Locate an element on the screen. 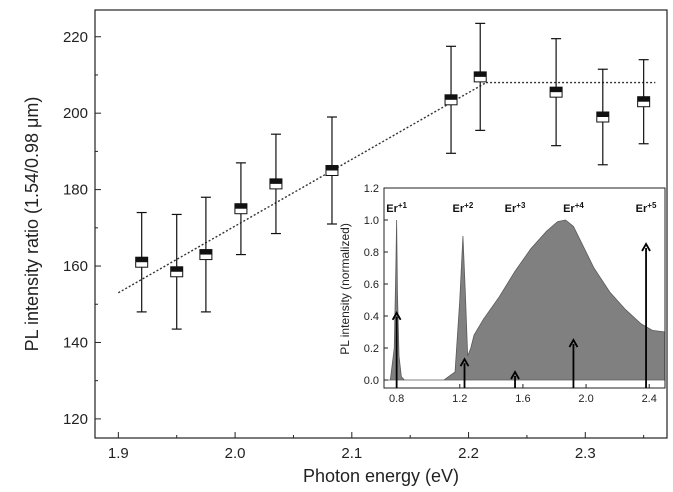  inset-x-tick-label: 0.8 is located at coordinates (396, 399).